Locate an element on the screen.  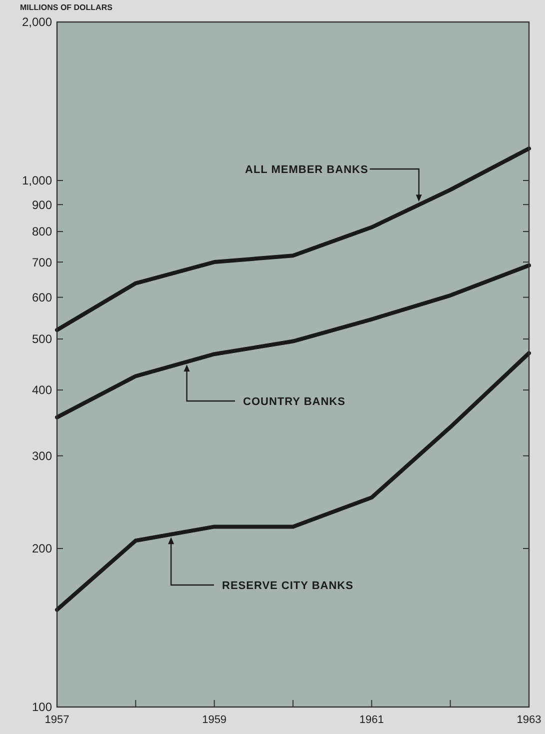
y-tick-label: 500 is located at coordinates (42, 339).